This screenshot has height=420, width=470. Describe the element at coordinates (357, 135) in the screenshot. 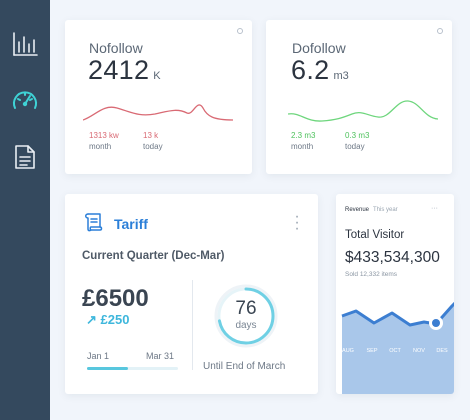

I see `today-value: 0.3 m3` at that location.